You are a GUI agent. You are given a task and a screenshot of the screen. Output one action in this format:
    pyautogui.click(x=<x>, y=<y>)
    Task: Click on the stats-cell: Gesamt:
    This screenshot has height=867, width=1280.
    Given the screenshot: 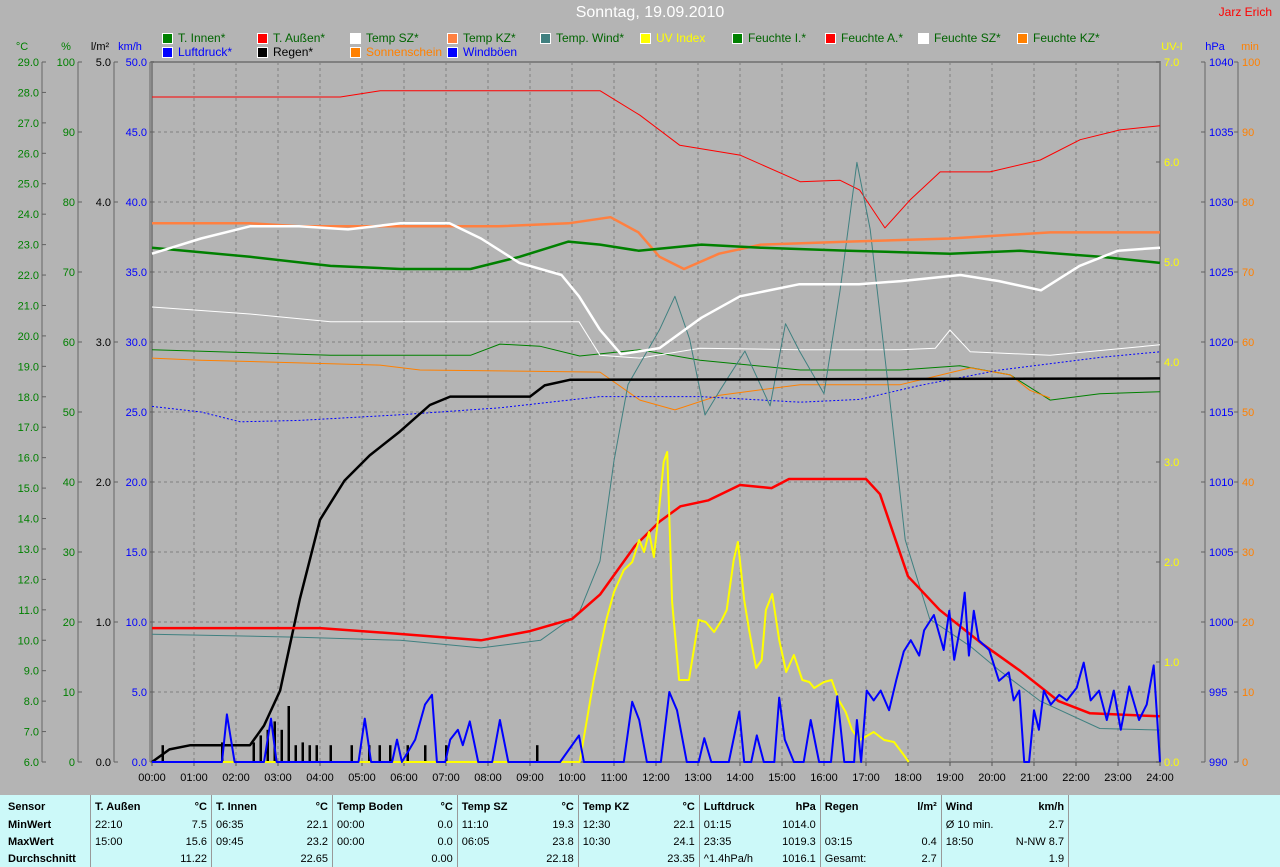 What is the action you would take?
    pyautogui.click(x=845, y=858)
    